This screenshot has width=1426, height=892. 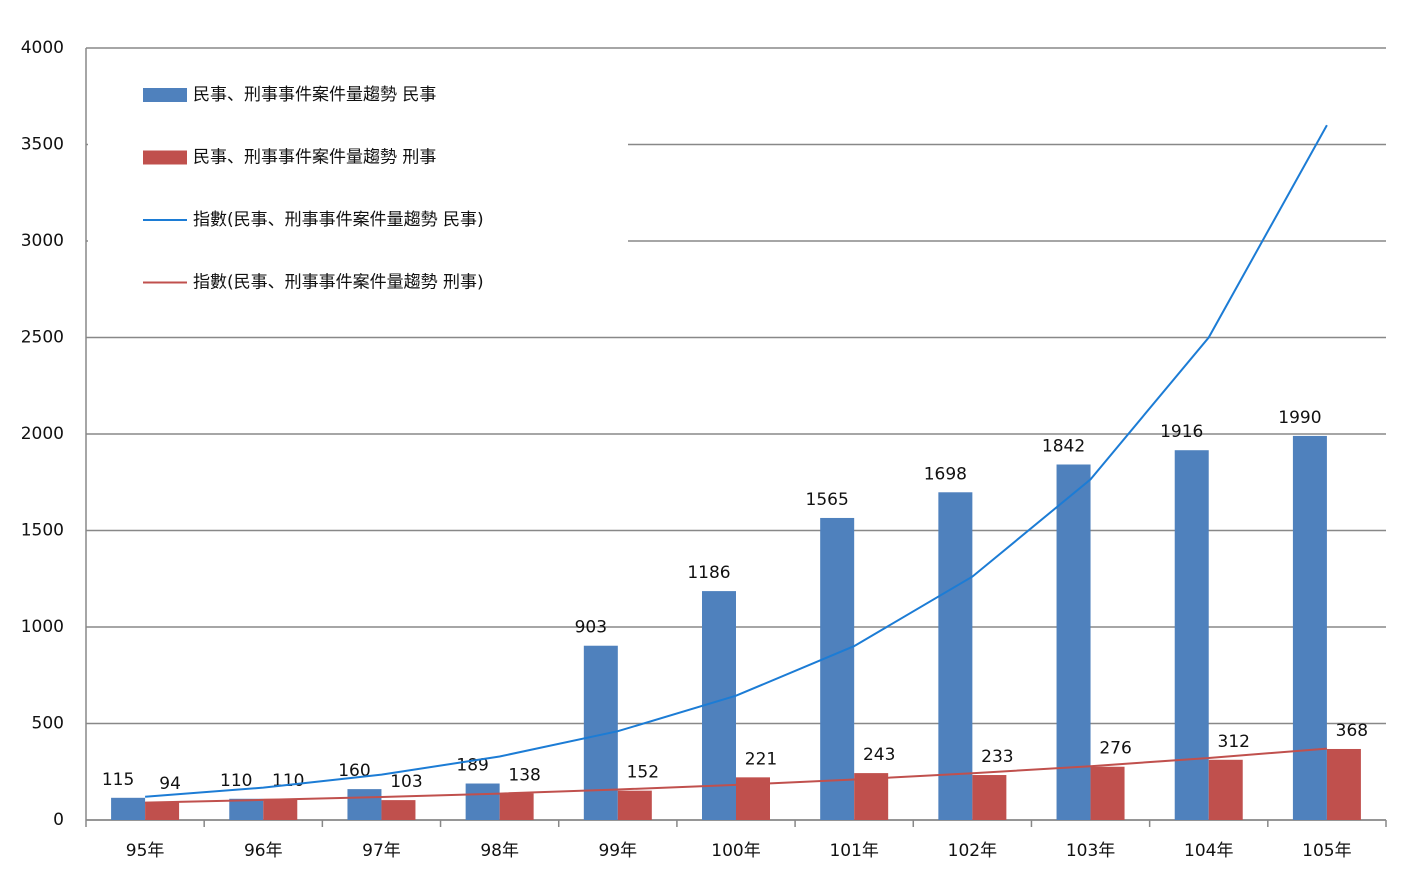 What do you see at coordinates (827, 500) in the screenshot?
I see `data-label: 1565` at bounding box center [827, 500].